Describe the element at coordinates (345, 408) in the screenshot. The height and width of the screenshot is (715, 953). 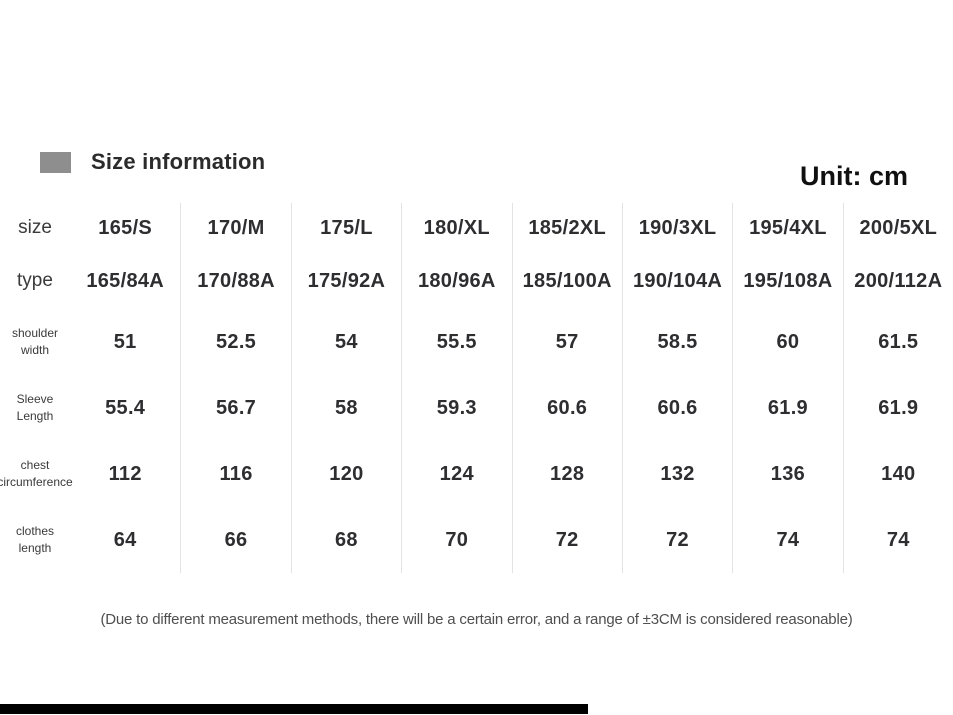
I see `value-cell: 58` at that location.